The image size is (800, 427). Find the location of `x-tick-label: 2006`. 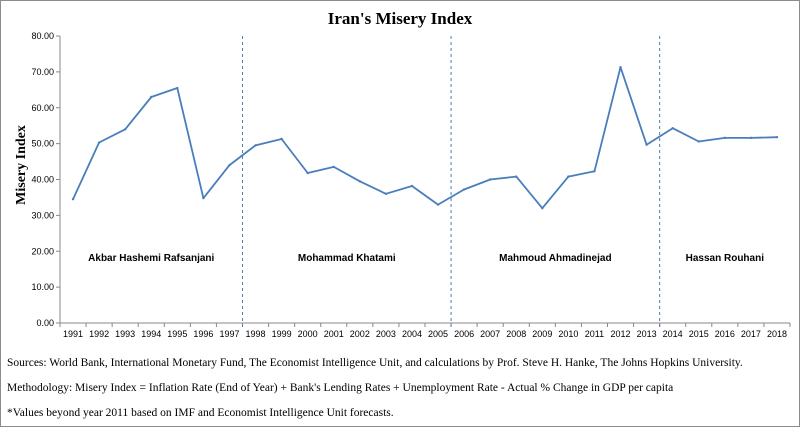

x-tick-label: 2006 is located at coordinates (464, 334).